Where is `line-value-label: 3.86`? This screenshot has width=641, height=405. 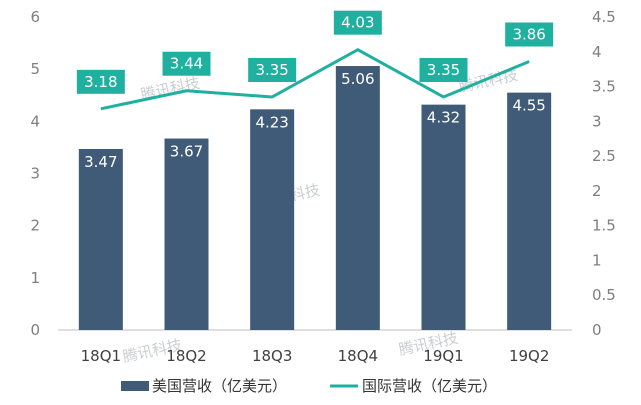 line-value-label: 3.86 is located at coordinates (528, 35).